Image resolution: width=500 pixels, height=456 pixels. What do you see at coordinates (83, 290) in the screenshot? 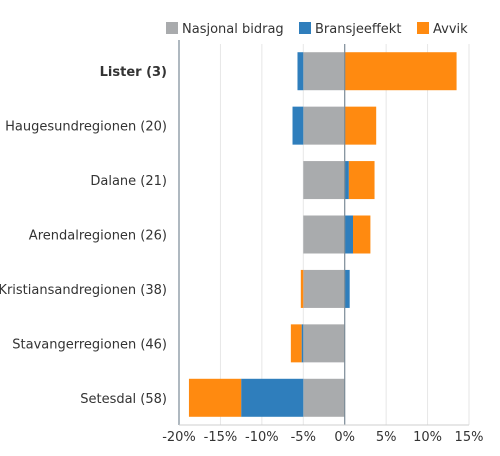
I see `category-label: Kristiansandregionen (38)` at bounding box center [83, 290].